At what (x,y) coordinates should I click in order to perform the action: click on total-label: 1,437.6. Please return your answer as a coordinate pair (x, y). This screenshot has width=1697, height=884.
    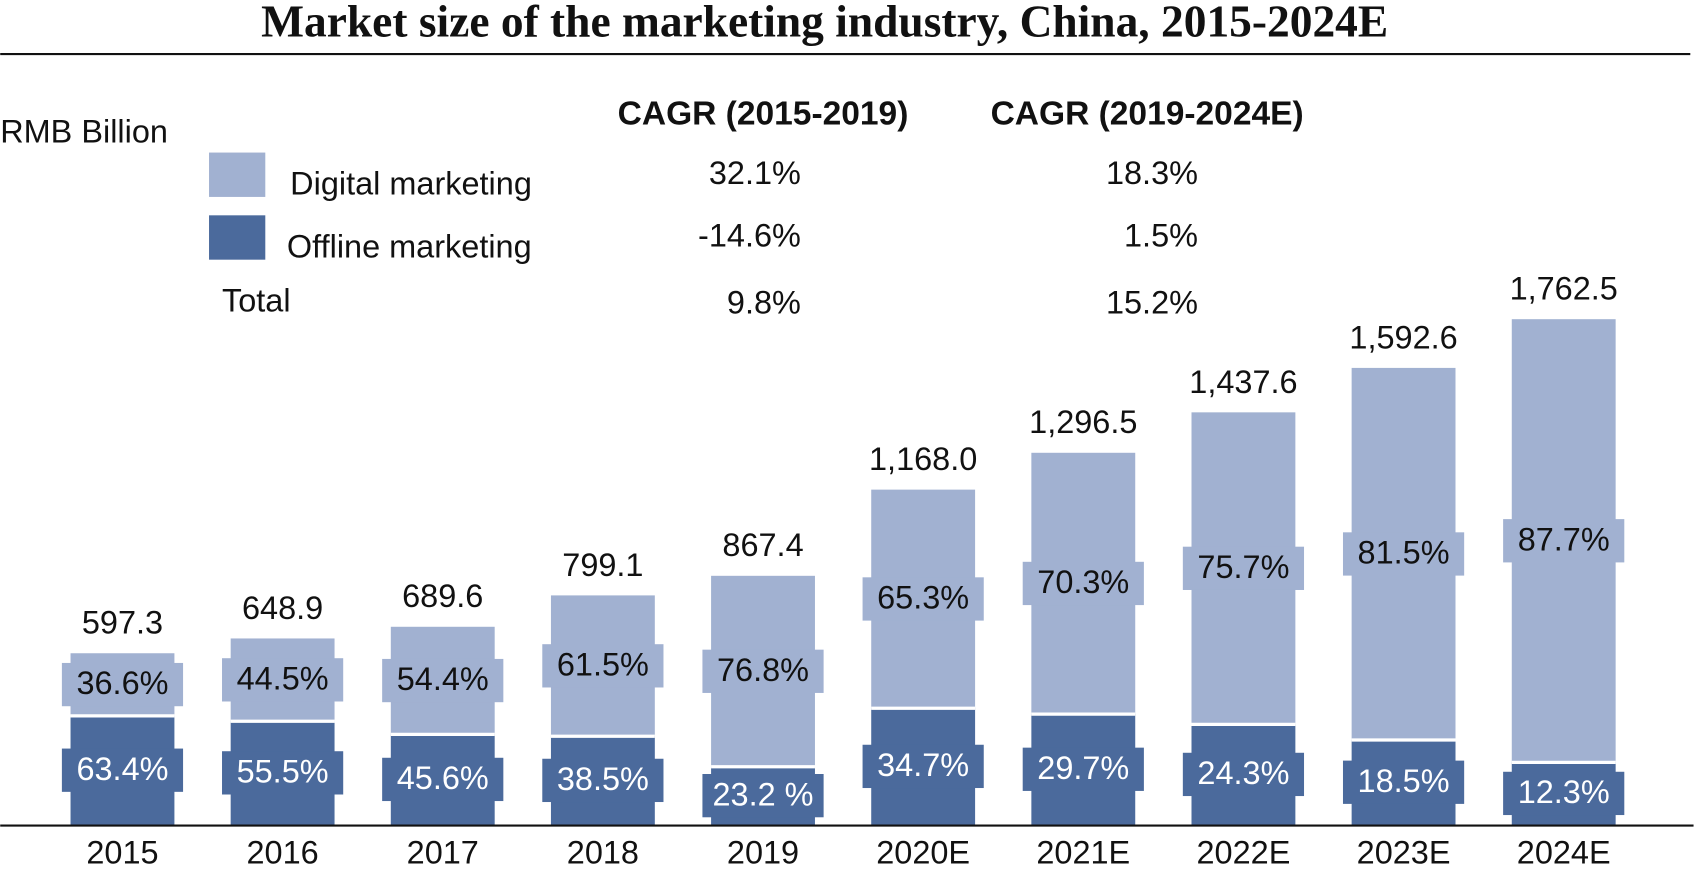
    Looking at the image, I should click on (1243, 382).